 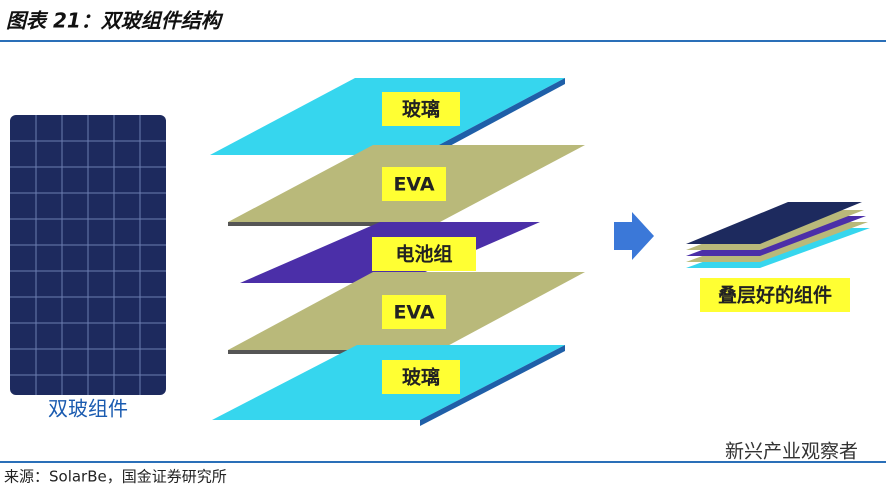 I want to click on panel-label: 双玻组件, so click(x=88, y=409).